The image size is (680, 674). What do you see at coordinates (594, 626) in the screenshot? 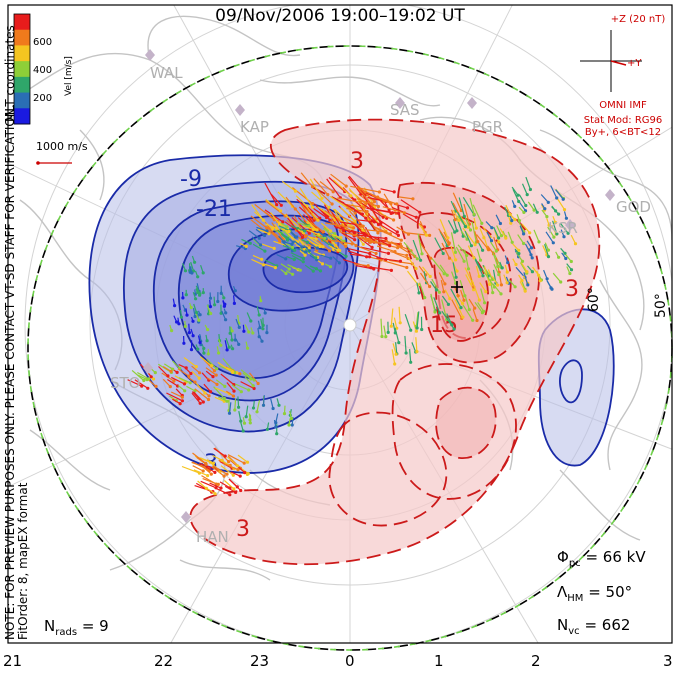
I see `stat-vector-count: Nvc = 662` at bounding box center [594, 626].